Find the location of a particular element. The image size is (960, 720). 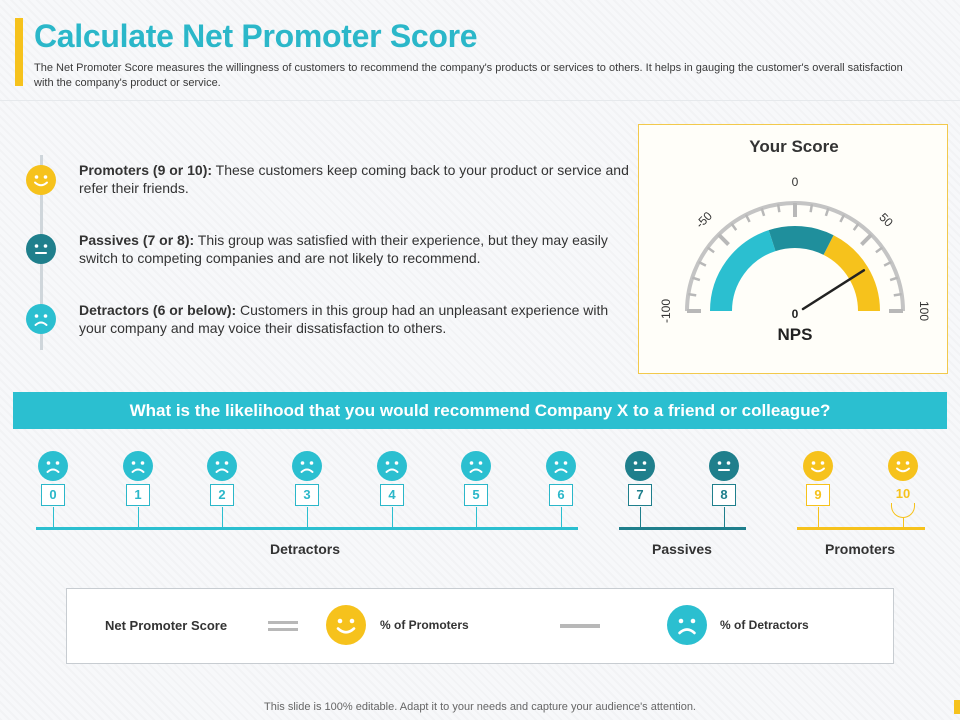

gauge-band-passives is located at coordinates (801, 241).